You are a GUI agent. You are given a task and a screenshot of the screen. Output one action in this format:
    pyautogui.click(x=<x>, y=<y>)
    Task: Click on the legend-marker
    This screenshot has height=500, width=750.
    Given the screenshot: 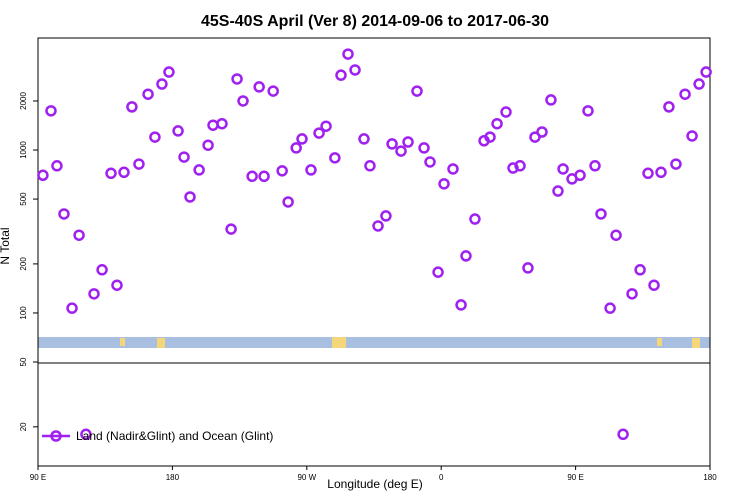 What is the action you would take?
    pyautogui.click(x=56, y=436)
    